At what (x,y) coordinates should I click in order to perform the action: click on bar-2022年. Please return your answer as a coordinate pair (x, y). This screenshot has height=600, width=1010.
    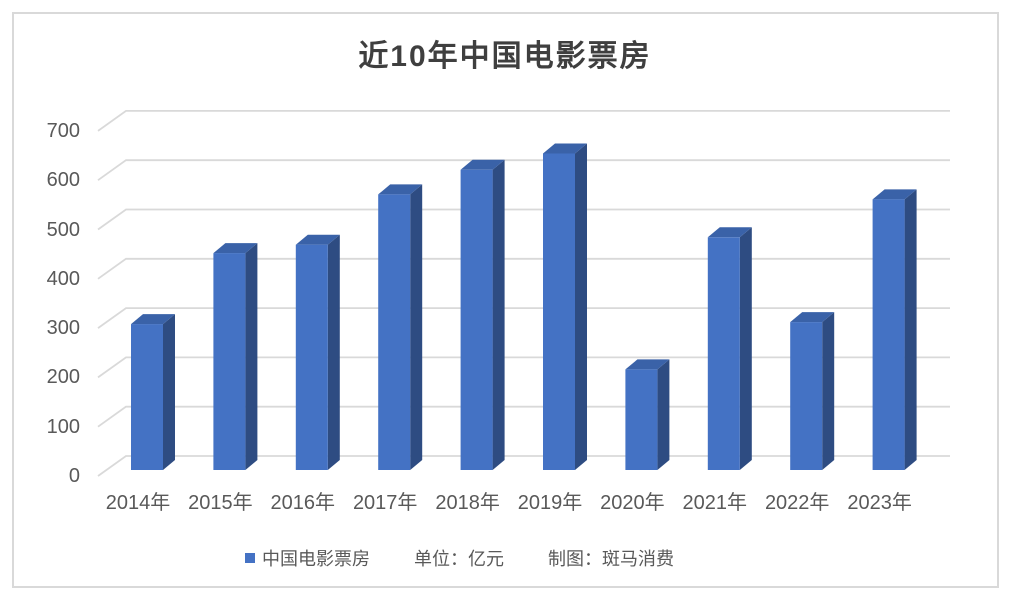
    Looking at the image, I should click on (812, 391).